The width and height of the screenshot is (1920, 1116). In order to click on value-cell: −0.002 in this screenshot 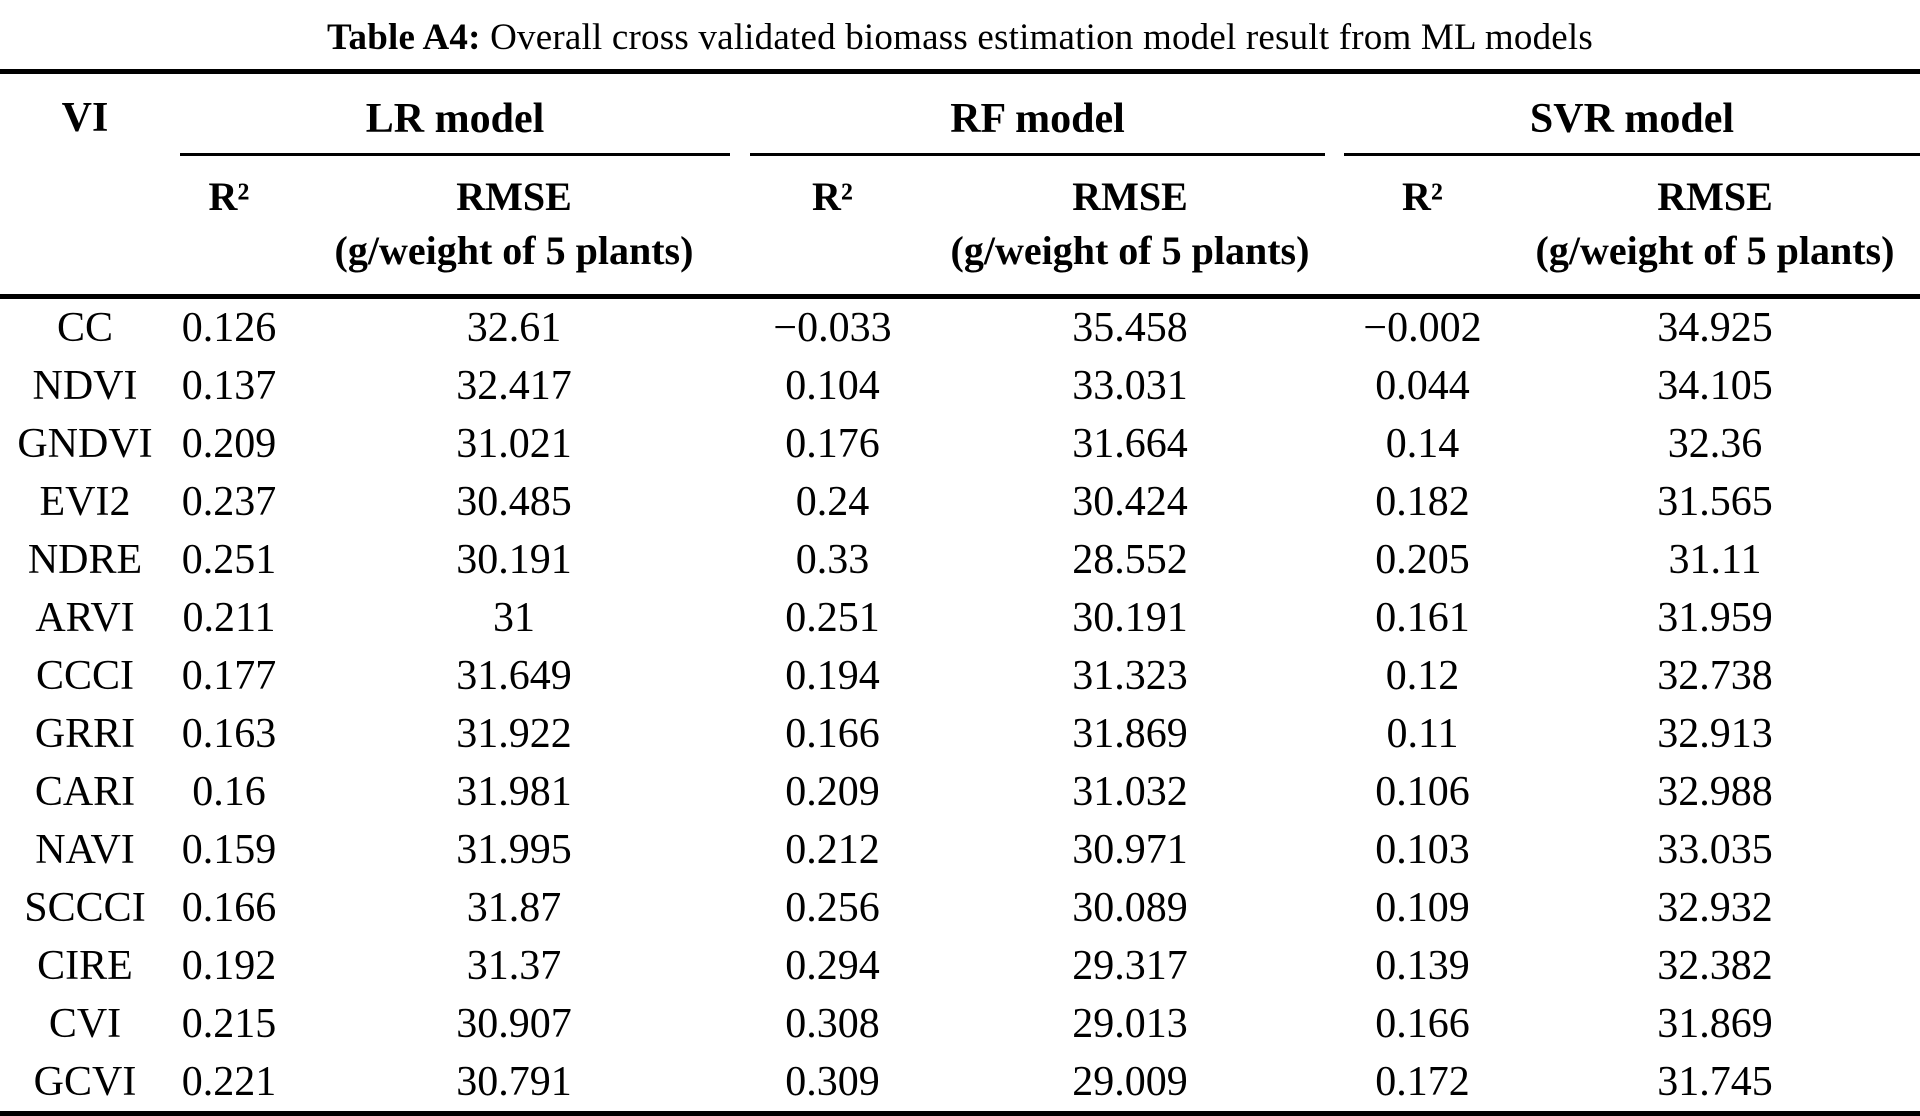, I will do `click(1422, 328)`.